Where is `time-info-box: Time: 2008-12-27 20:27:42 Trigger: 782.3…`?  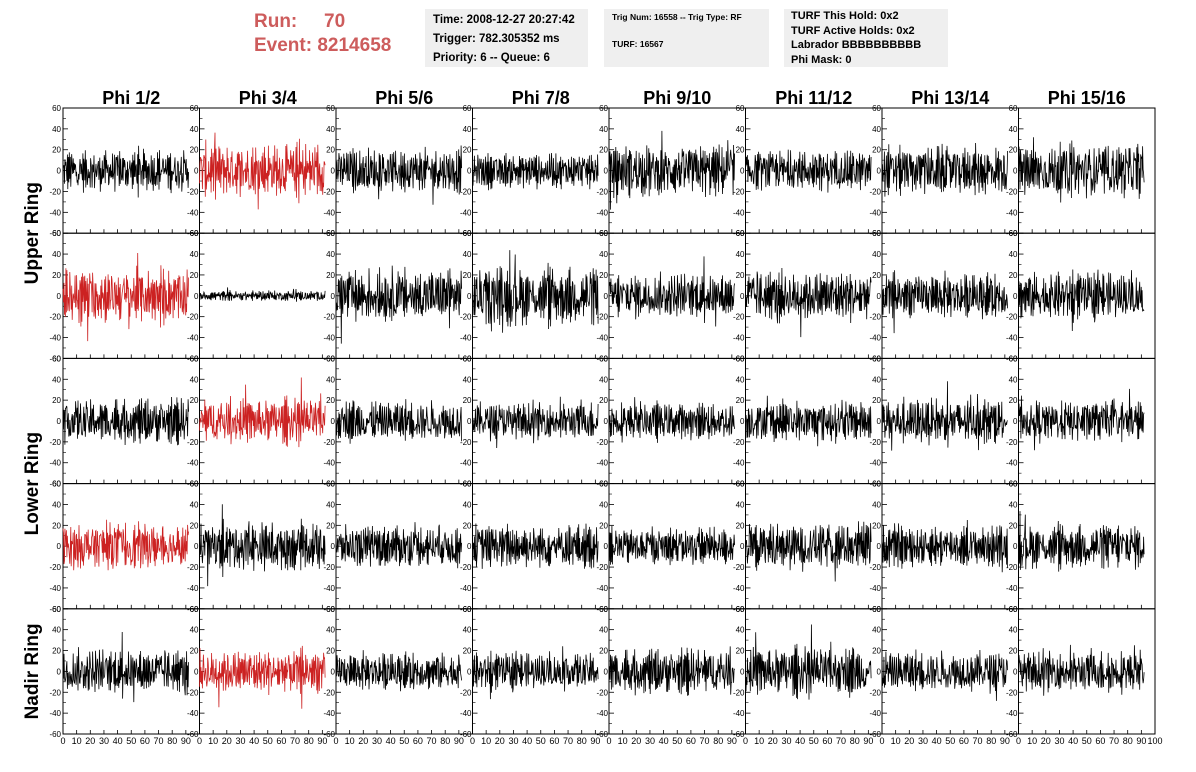
time-info-box: Time: 2008-12-27 20:27:42 Trigger: 782.3… is located at coordinates (506, 38).